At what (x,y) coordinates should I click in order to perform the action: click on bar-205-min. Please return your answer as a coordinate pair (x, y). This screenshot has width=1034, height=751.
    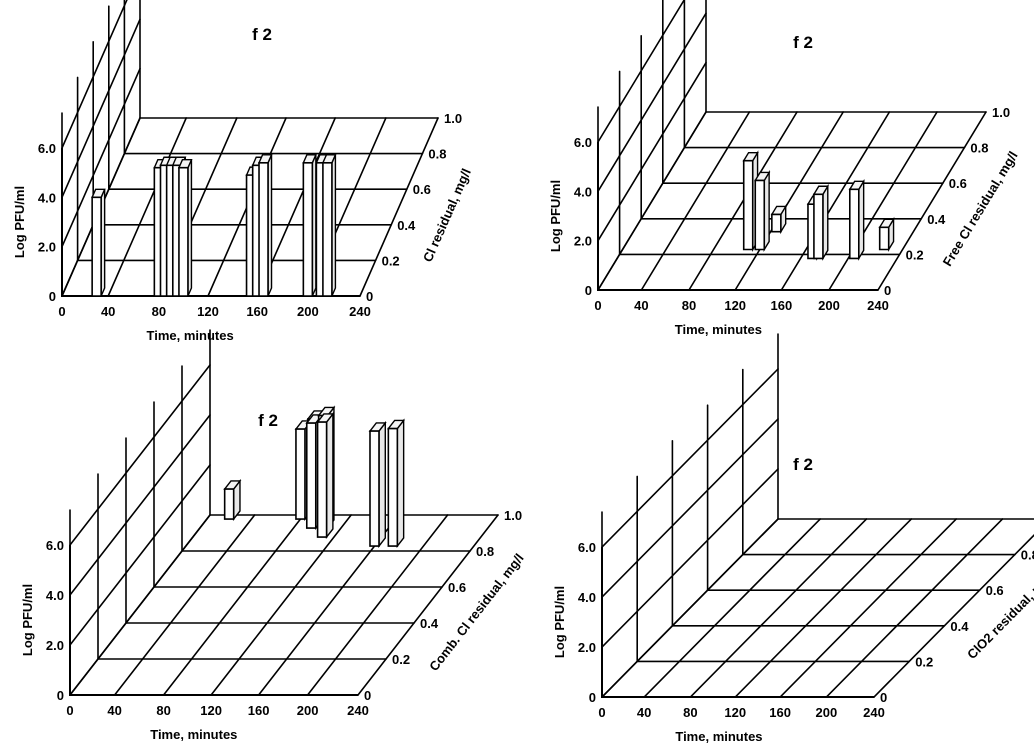
    Looking at the image, I should click on (856, 219).